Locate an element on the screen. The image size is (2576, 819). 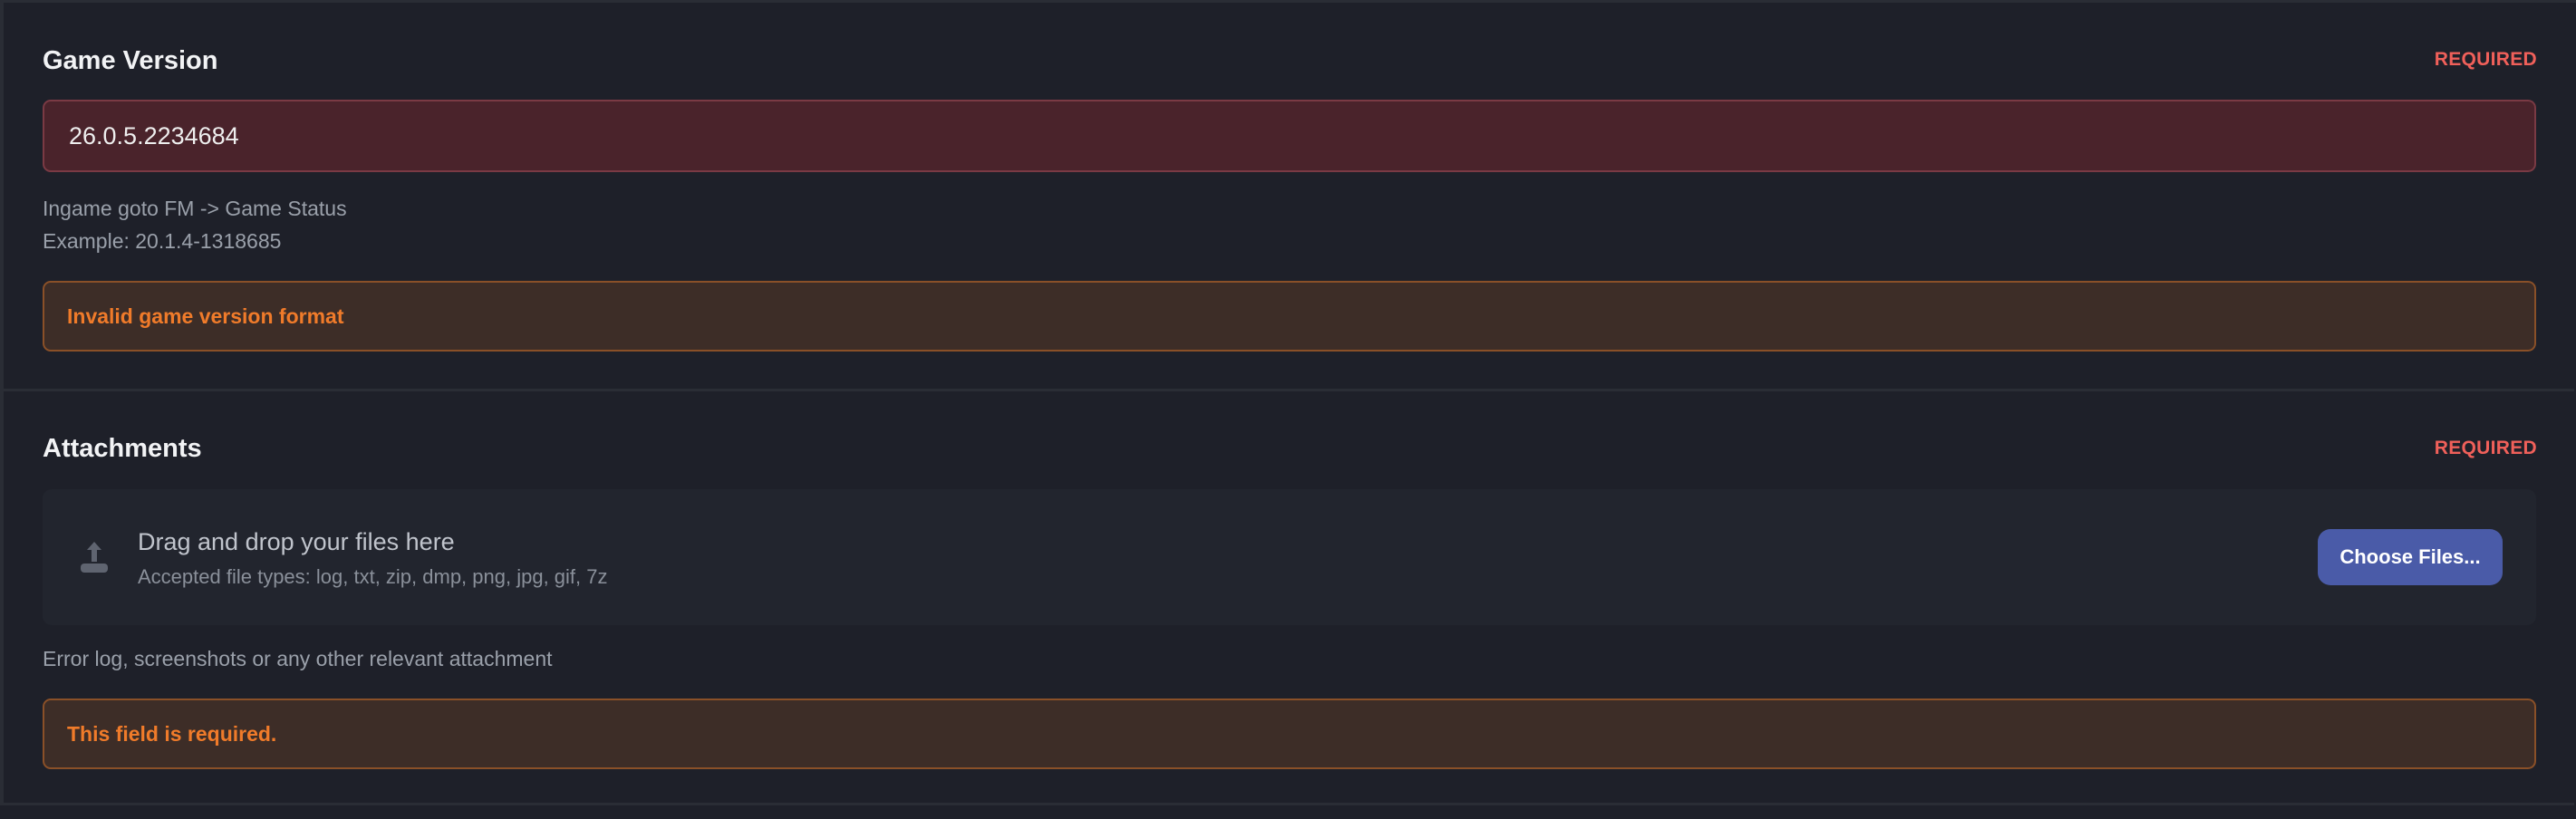
error-message: This field is required. is located at coordinates (172, 734).